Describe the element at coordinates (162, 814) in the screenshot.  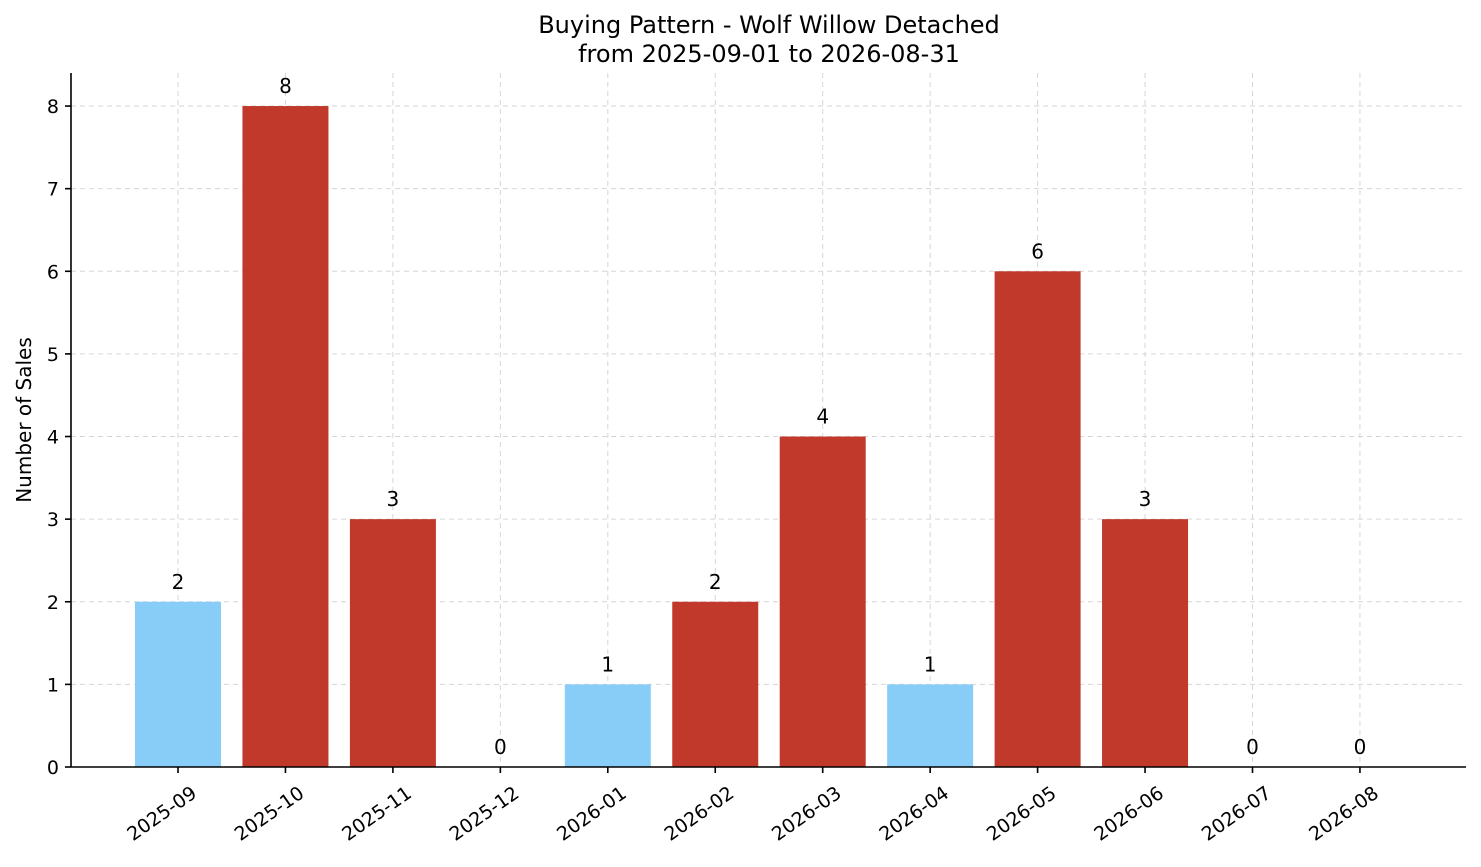
I see `x-tick-label: 2025-09` at that location.